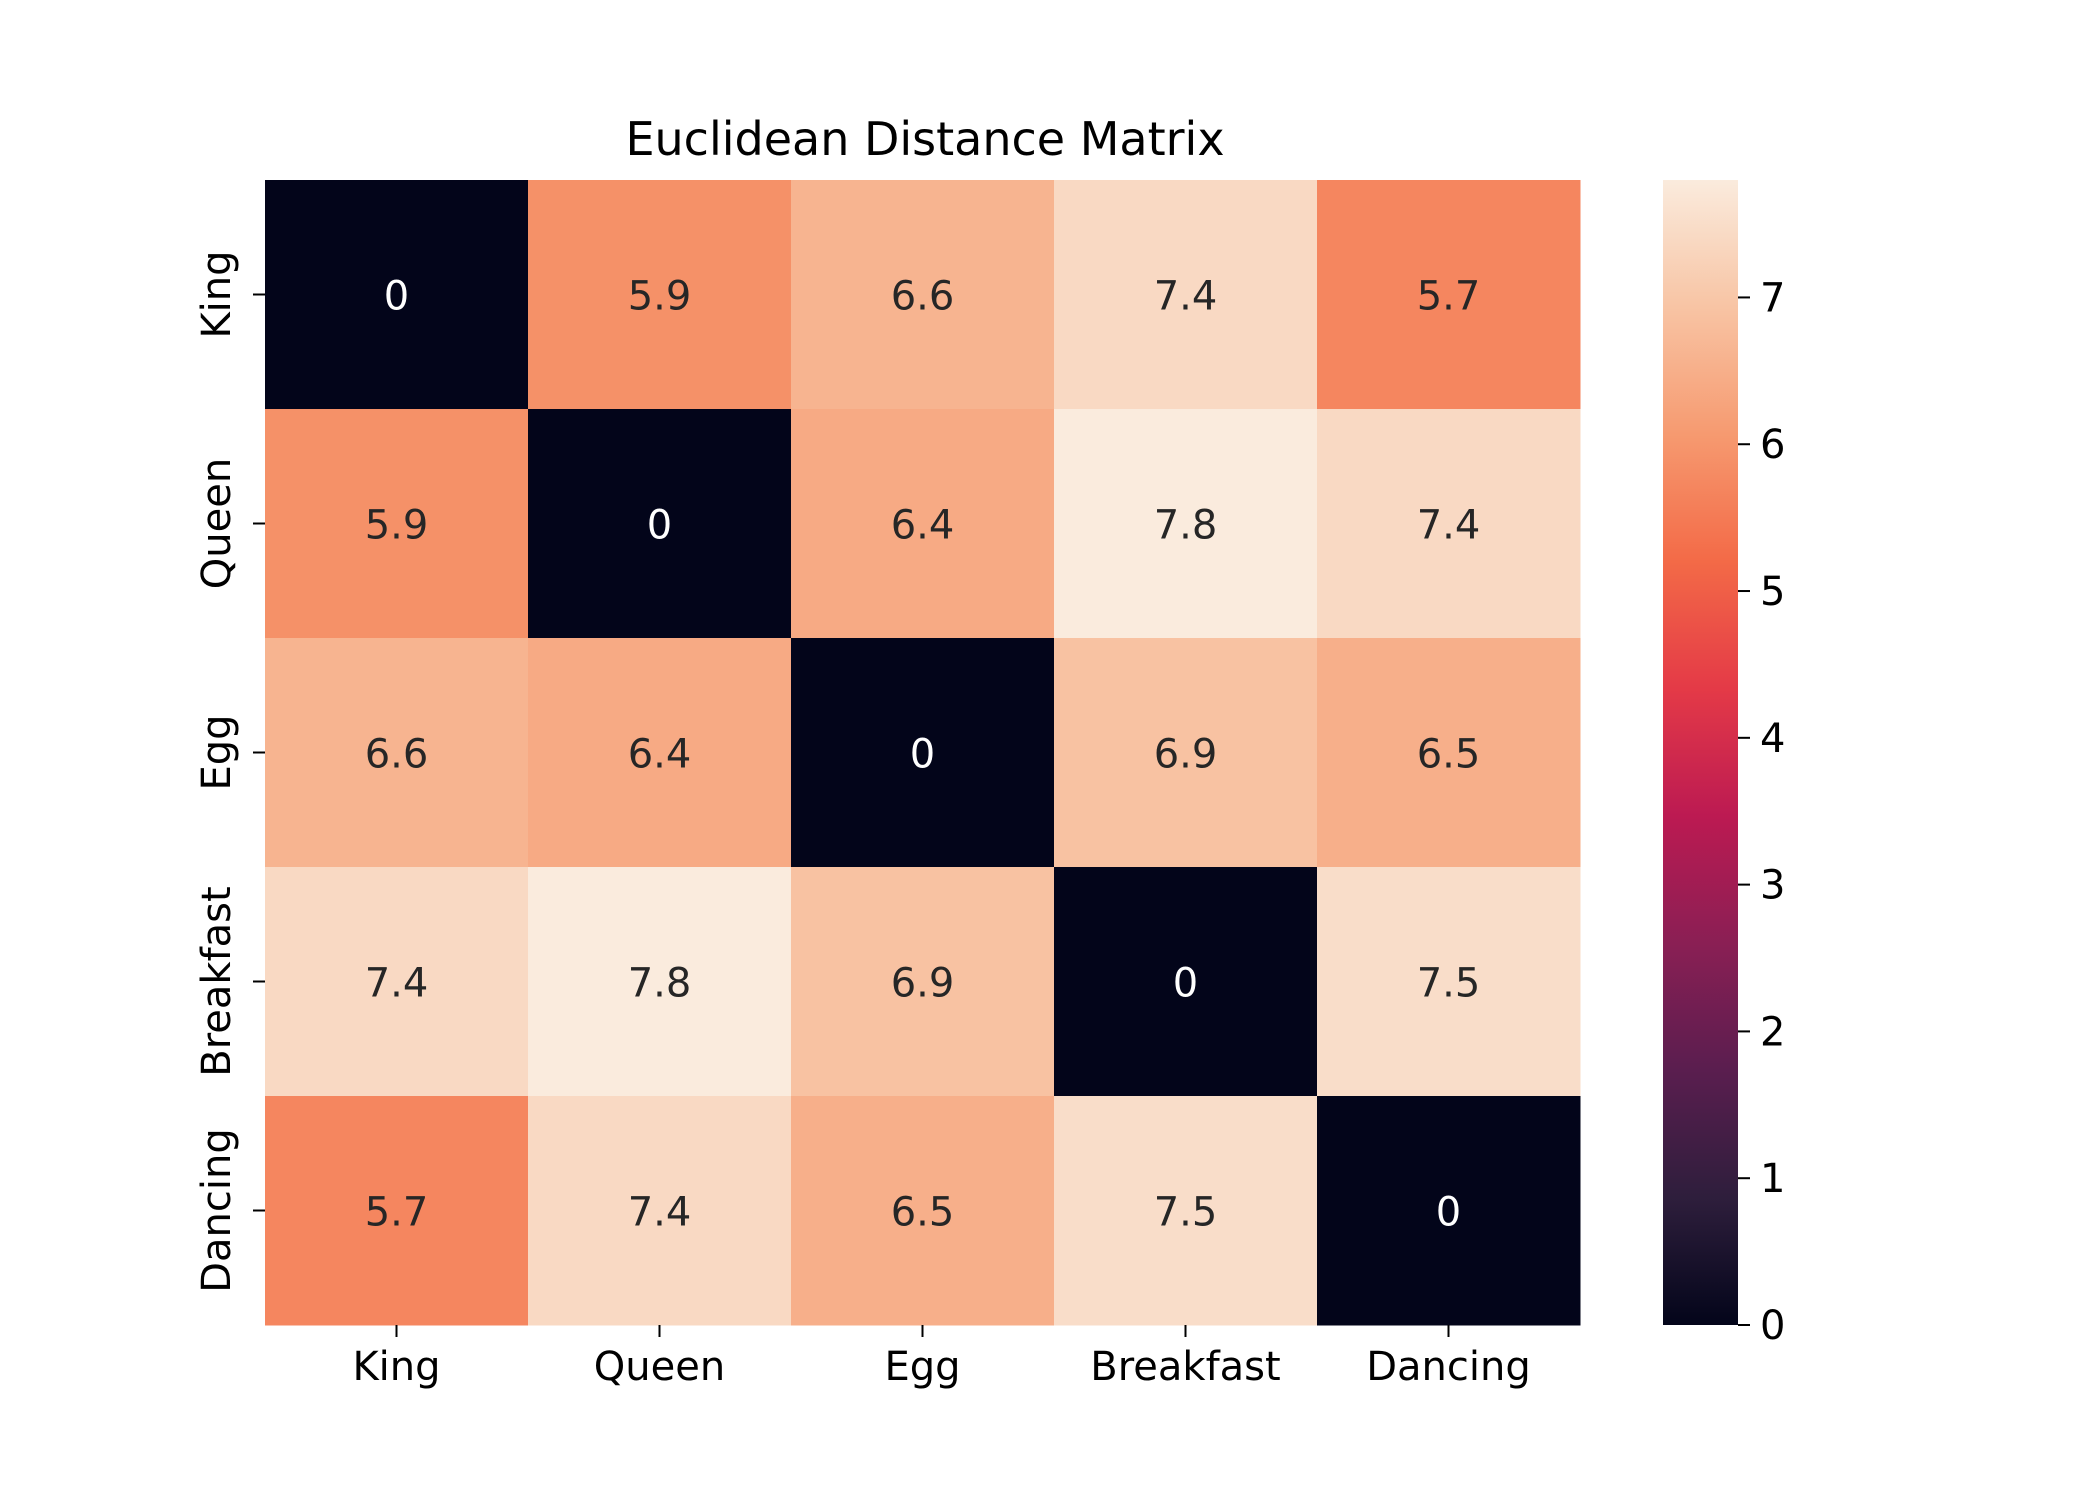 The image size is (2100, 1504). I want to click on cell-annotation-4-0: 5.7, so click(397, 1213).